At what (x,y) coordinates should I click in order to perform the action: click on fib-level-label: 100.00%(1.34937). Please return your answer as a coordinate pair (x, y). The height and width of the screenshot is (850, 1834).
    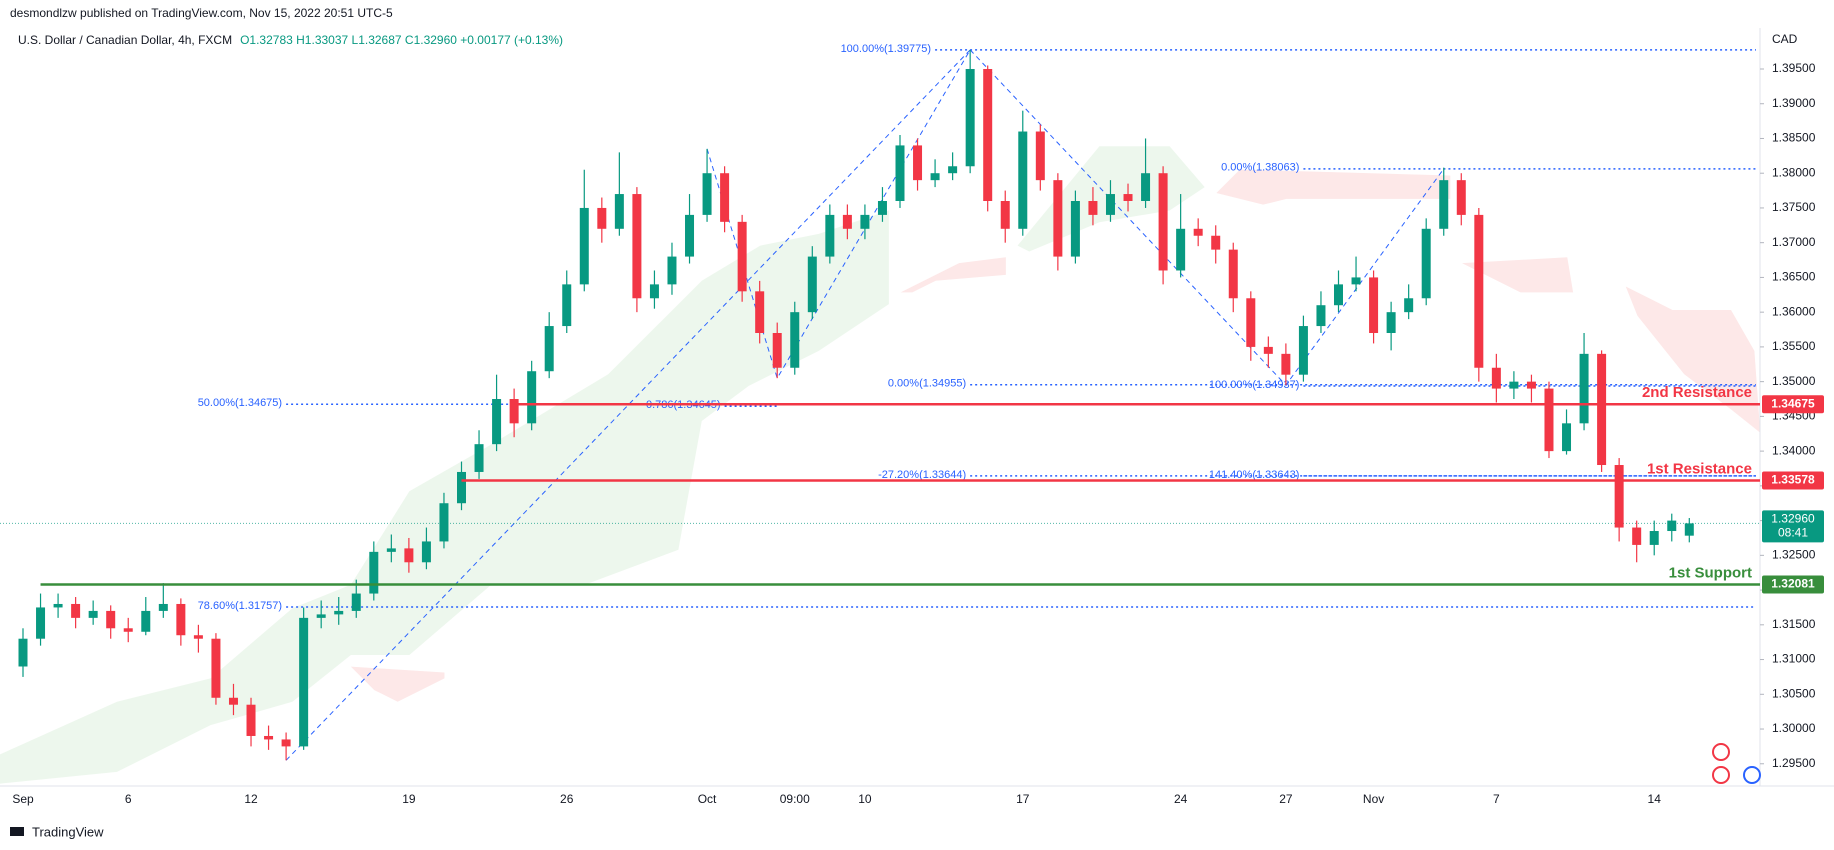
    Looking at the image, I should click on (1254, 385).